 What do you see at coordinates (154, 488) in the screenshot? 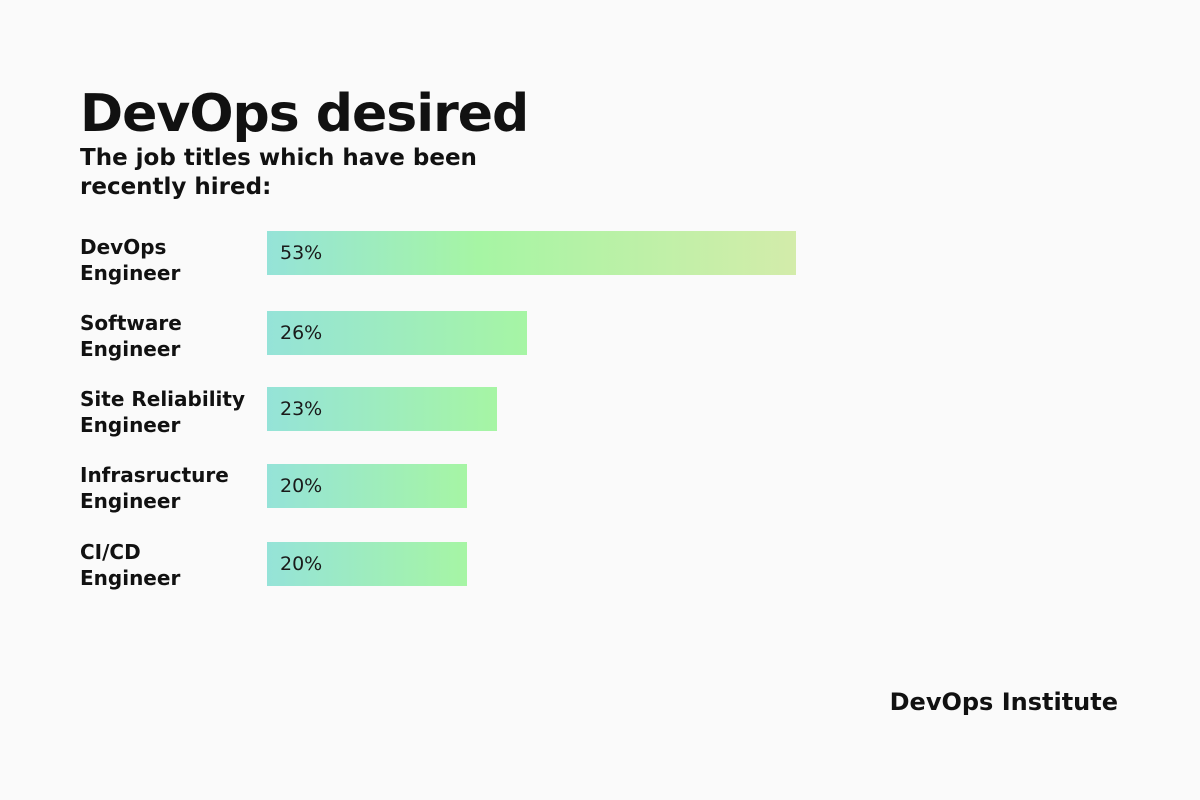
I see `category-label: Infrasructure Engineer` at bounding box center [154, 488].